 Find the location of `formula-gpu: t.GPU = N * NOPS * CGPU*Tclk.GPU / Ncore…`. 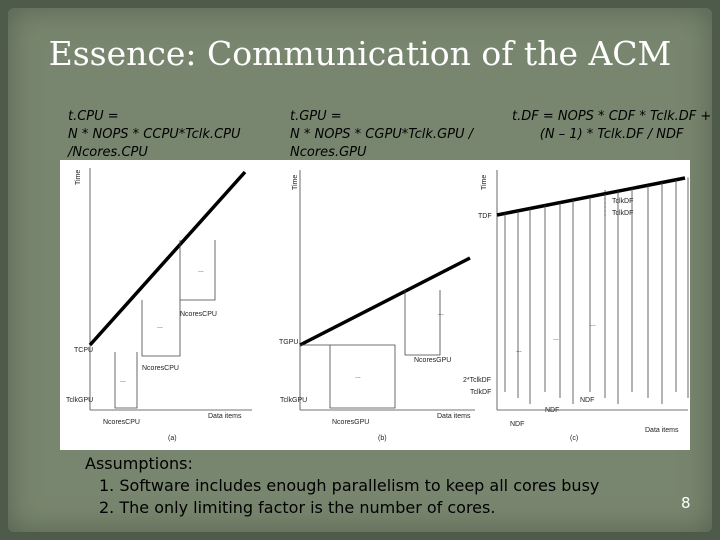

formula-gpu: t.GPU = N * NOPS * CGPU*Tclk.GPU / Ncore… is located at coordinates (381, 135).